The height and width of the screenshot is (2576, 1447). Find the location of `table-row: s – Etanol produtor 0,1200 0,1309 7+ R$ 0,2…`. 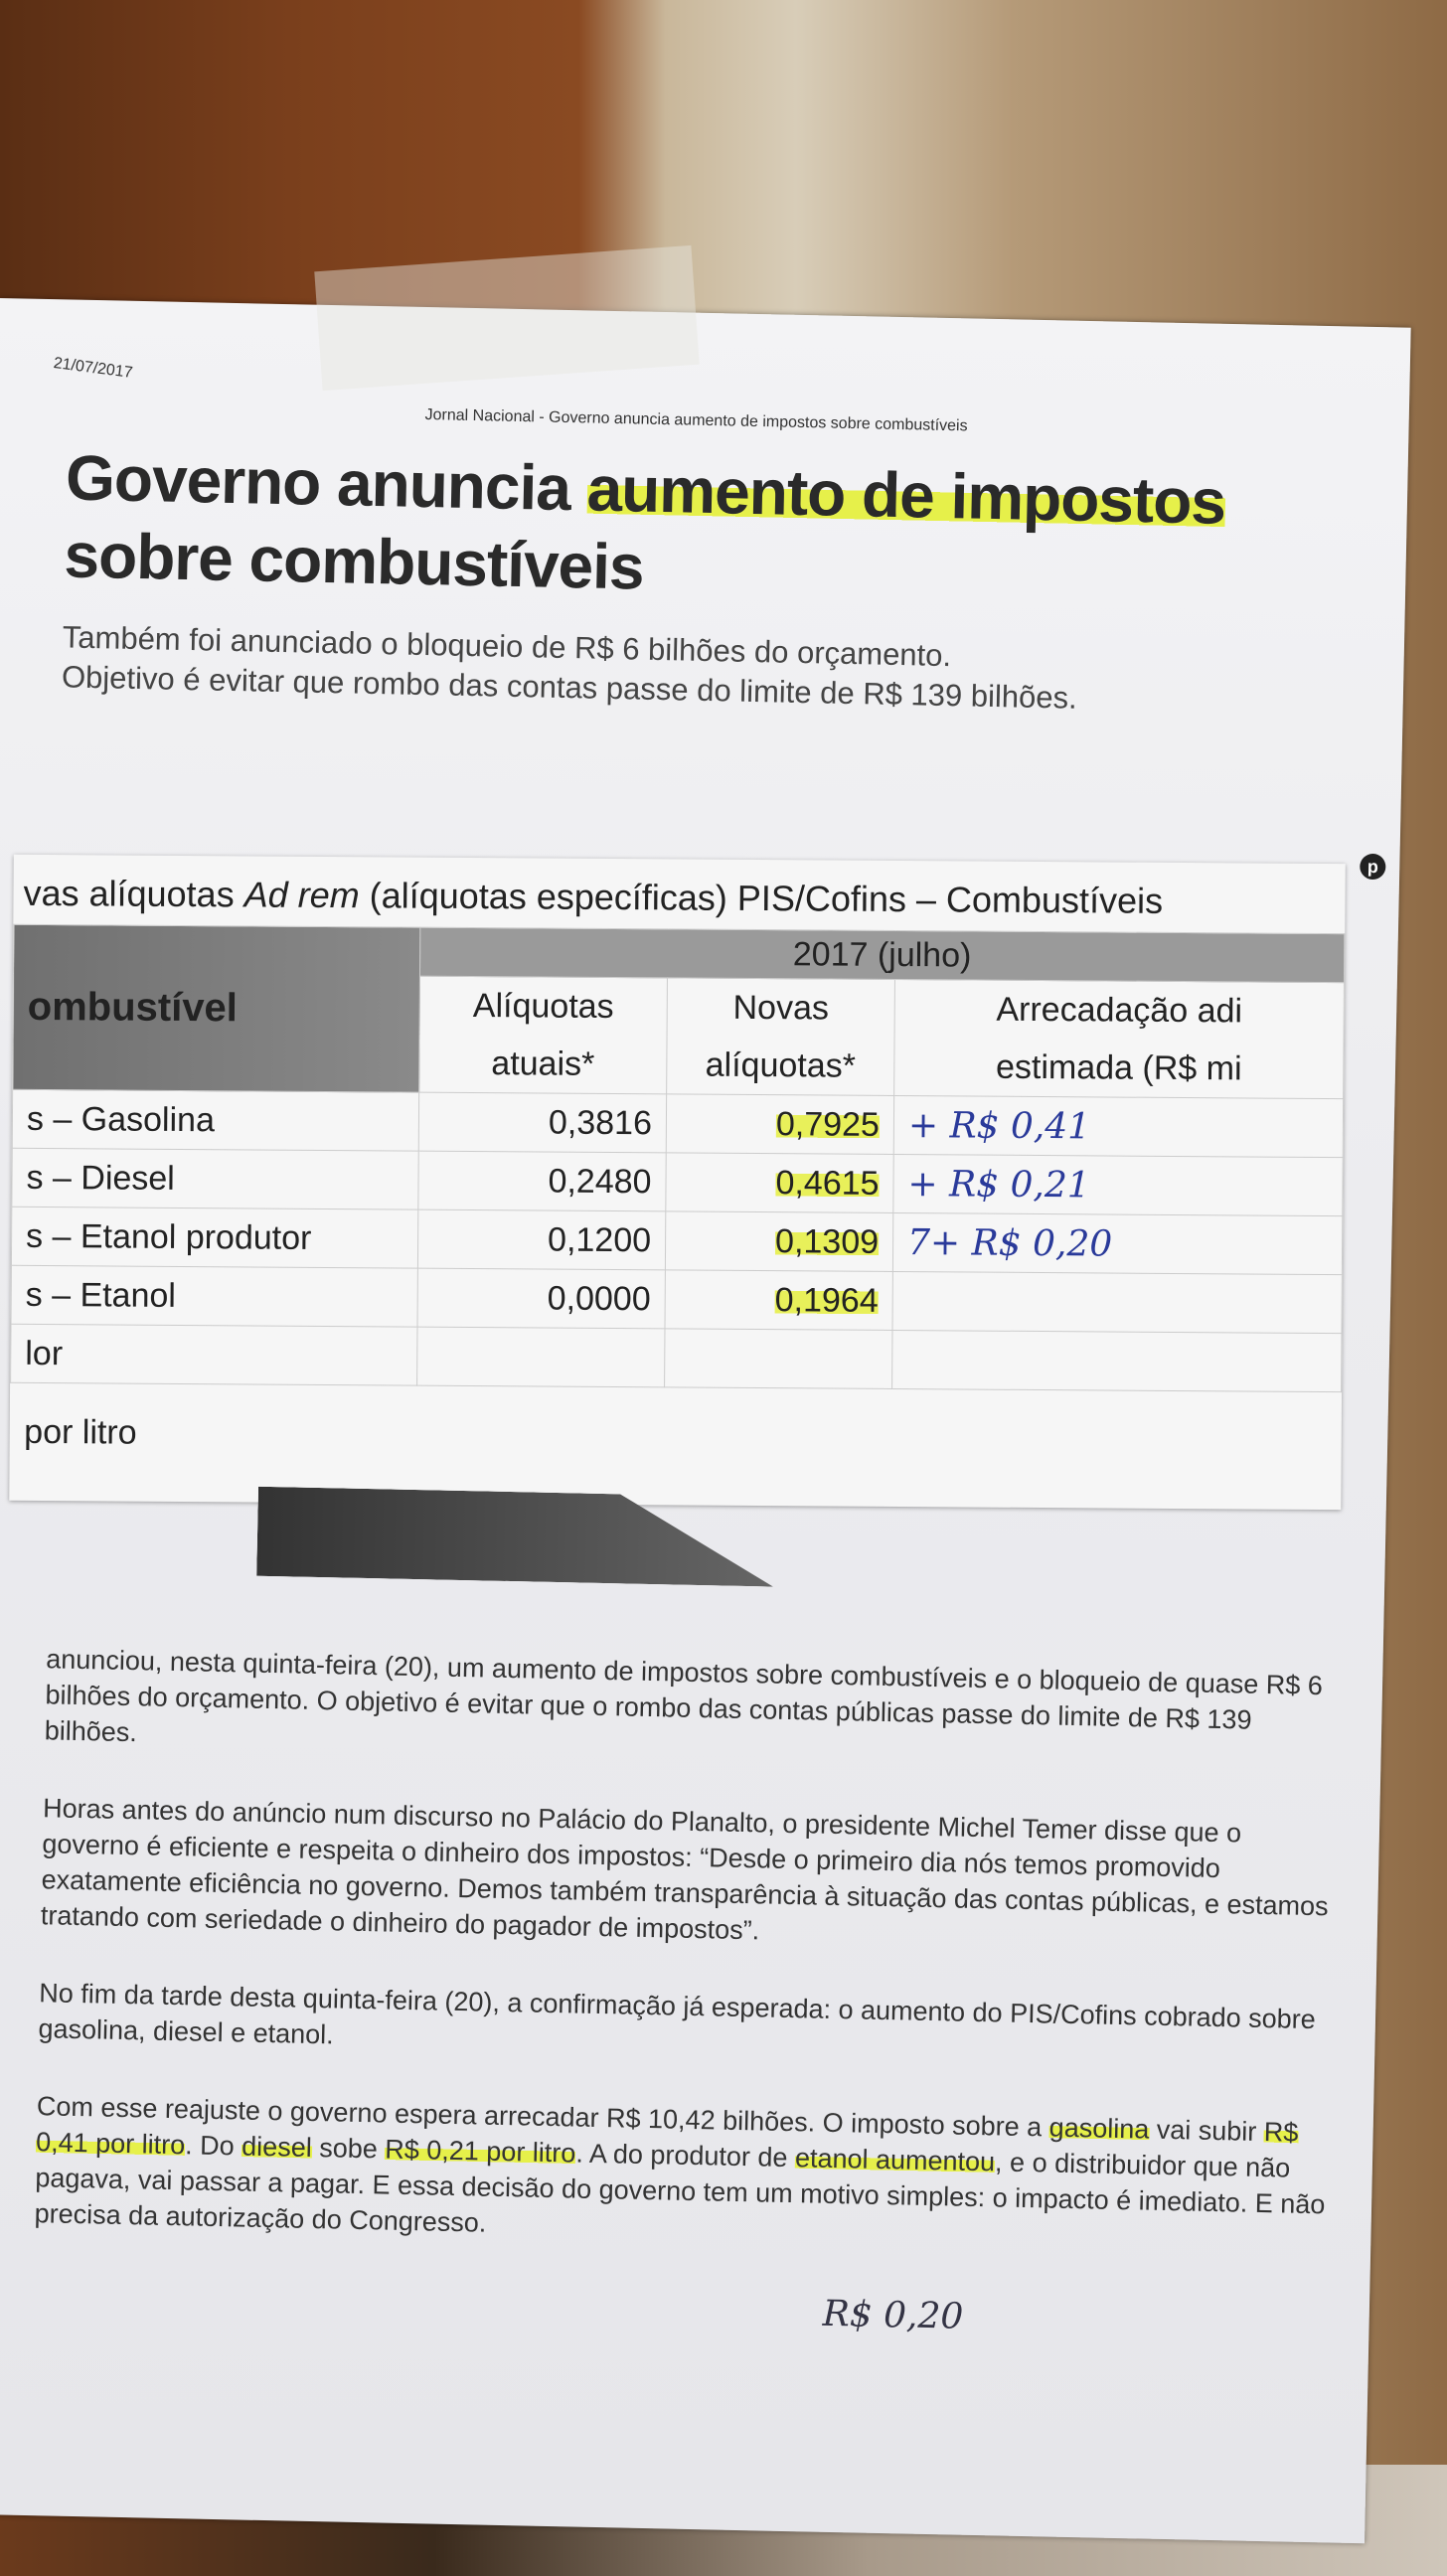

table-row: s – Etanol produtor 0,1200 0,1309 7+ R$ 0,2… is located at coordinates (677, 1241).